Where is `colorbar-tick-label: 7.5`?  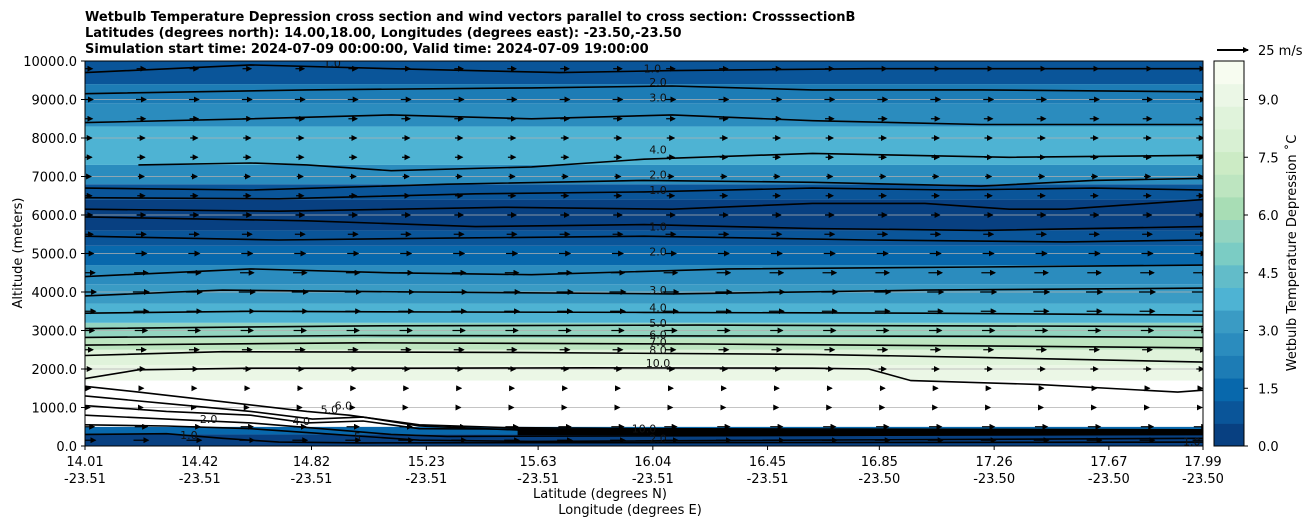
colorbar-tick-label: 7.5 is located at coordinates (1268, 158).